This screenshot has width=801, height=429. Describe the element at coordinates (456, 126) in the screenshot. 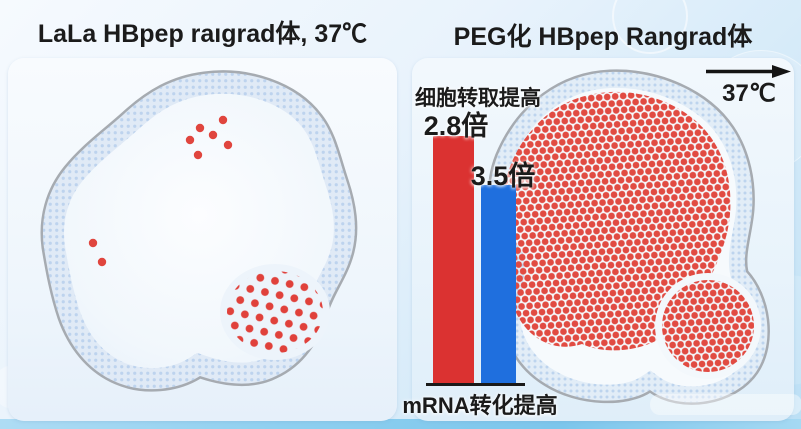

I see `bar-value-label-red: 2.8倍` at that location.